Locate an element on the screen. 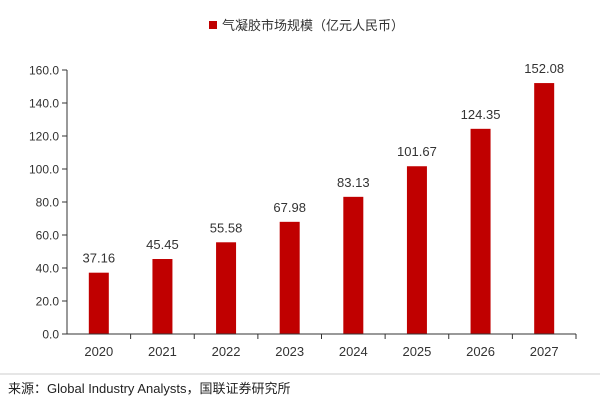 This screenshot has width=600, height=400. x-tick-label: 2026 is located at coordinates (480, 351).